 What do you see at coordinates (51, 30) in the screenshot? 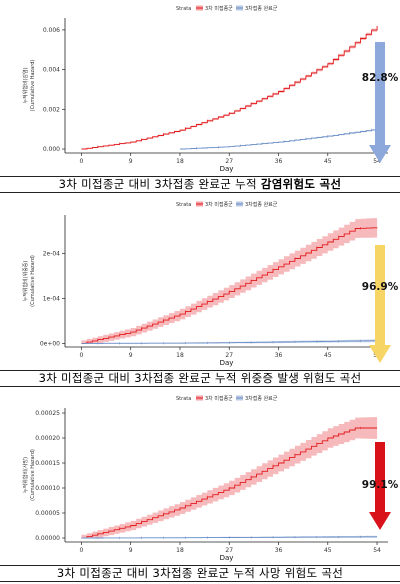
I see `y-tick-label: 0.006` at bounding box center [51, 30].